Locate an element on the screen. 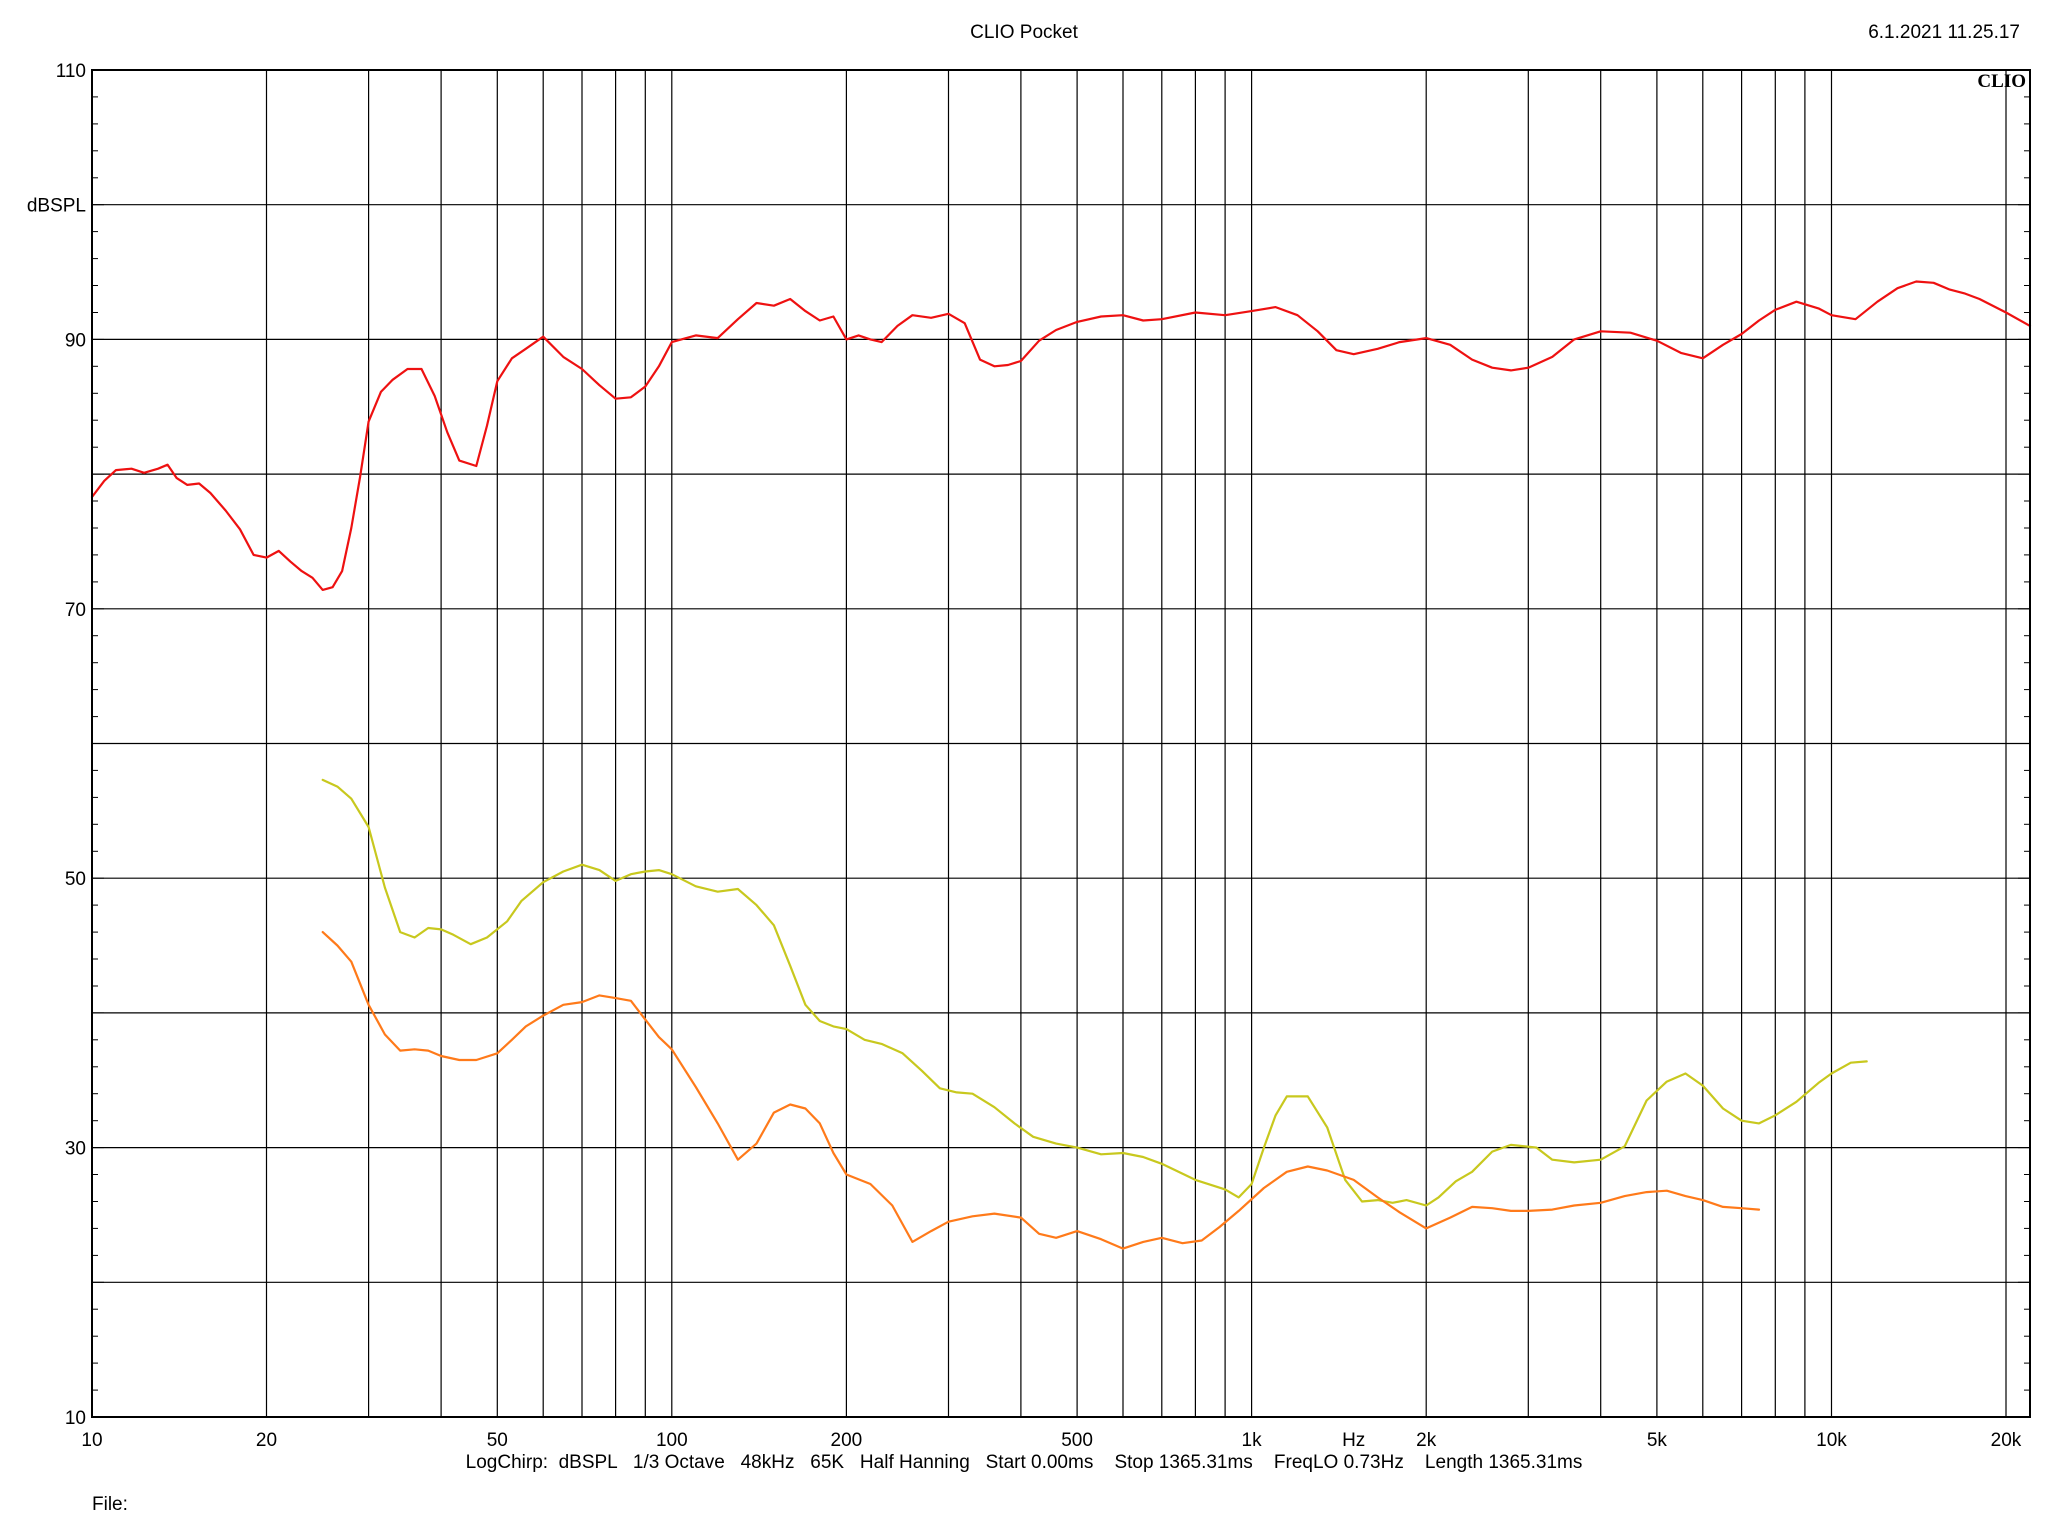 The image size is (2048, 1536). y-tick-label: 50 is located at coordinates (75, 879).